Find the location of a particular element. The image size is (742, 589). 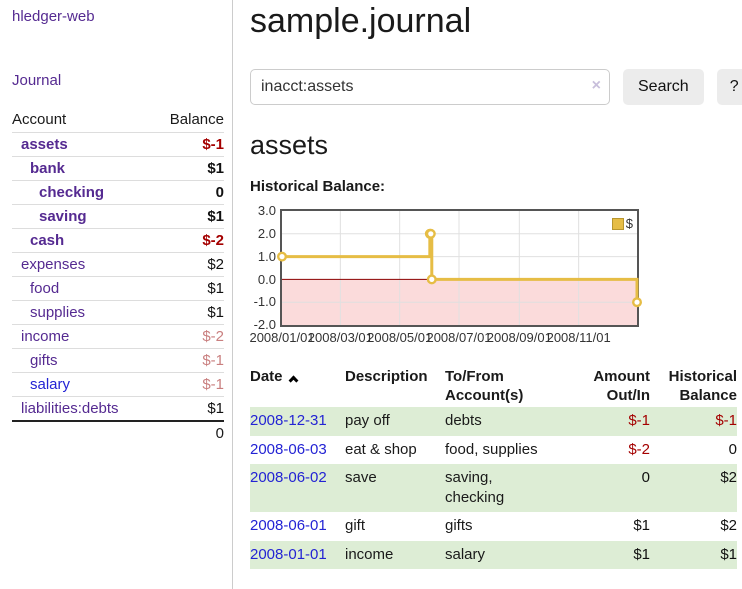

description-cell: income is located at coordinates (369, 554).